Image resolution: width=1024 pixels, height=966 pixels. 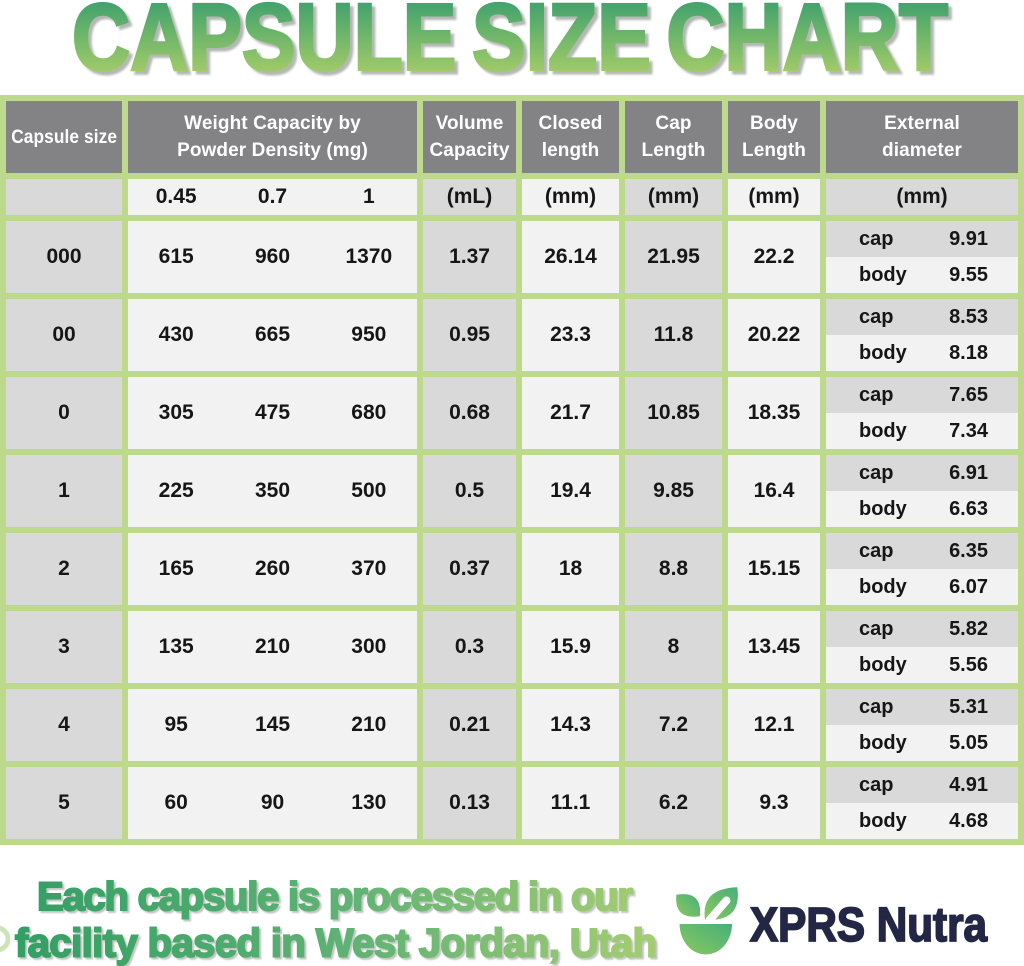 What do you see at coordinates (335, 897) in the screenshot?
I see `svg-text:Each capsule is processed in o: Each capsule is processed in our` at bounding box center [335, 897].